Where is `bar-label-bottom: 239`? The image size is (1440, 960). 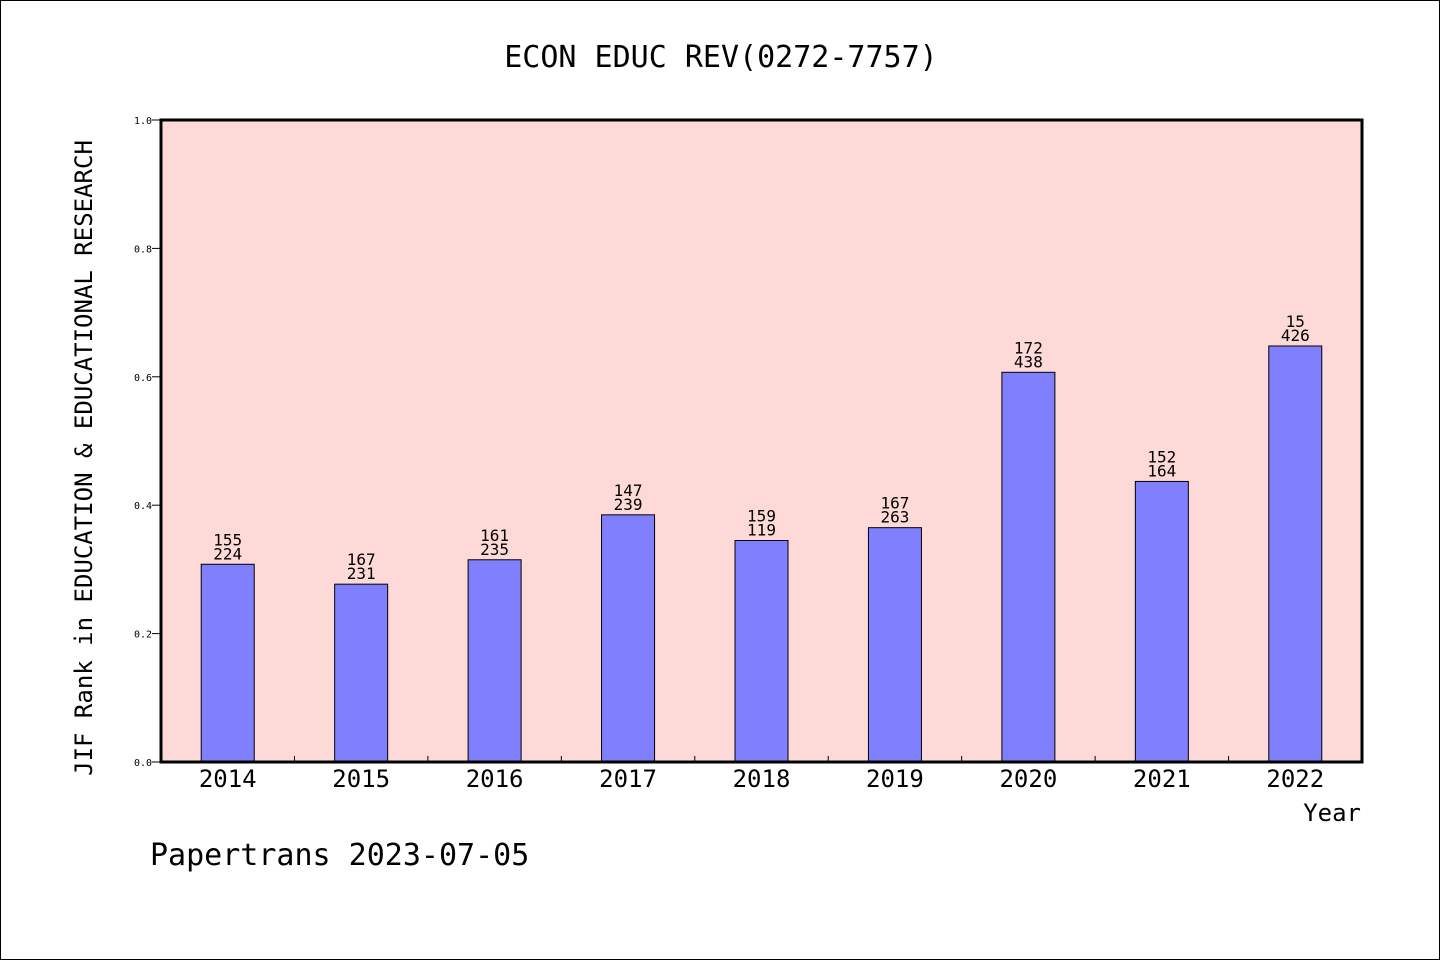
bar-label-bottom: 239 is located at coordinates (628, 504).